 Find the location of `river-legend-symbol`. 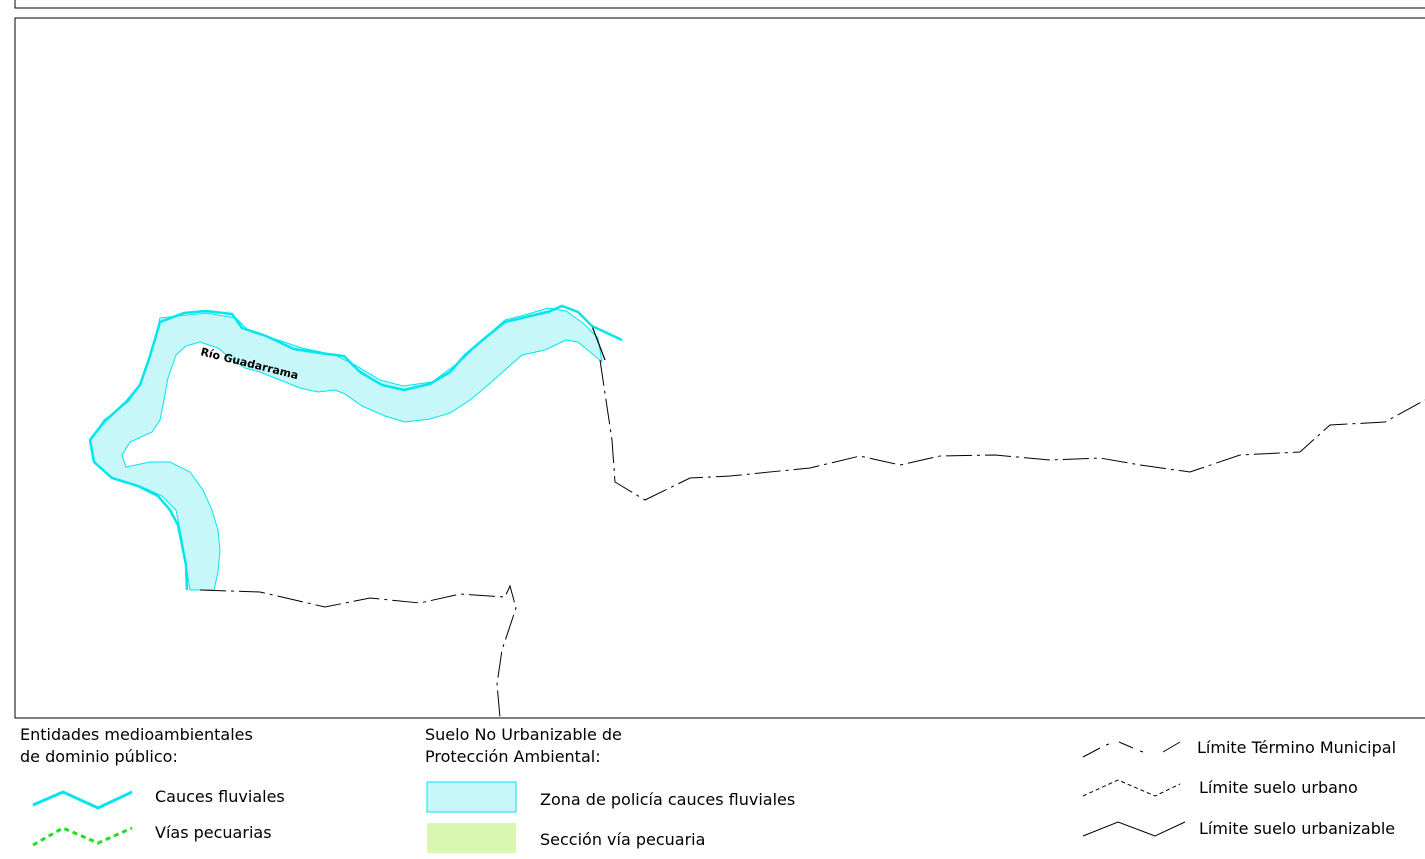

river-legend-symbol is located at coordinates (82, 800).